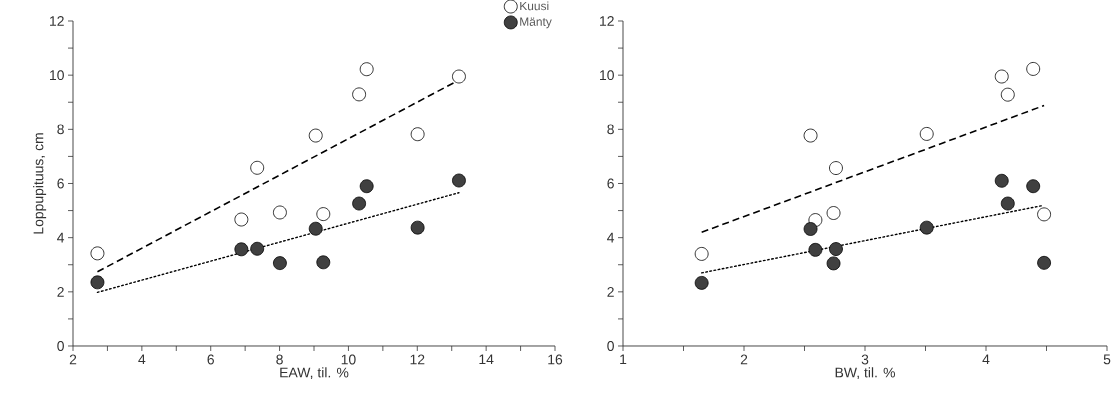 The width and height of the screenshot is (1112, 410). What do you see at coordinates (279, 359) in the screenshot?
I see `x-tick-label: 8` at bounding box center [279, 359].